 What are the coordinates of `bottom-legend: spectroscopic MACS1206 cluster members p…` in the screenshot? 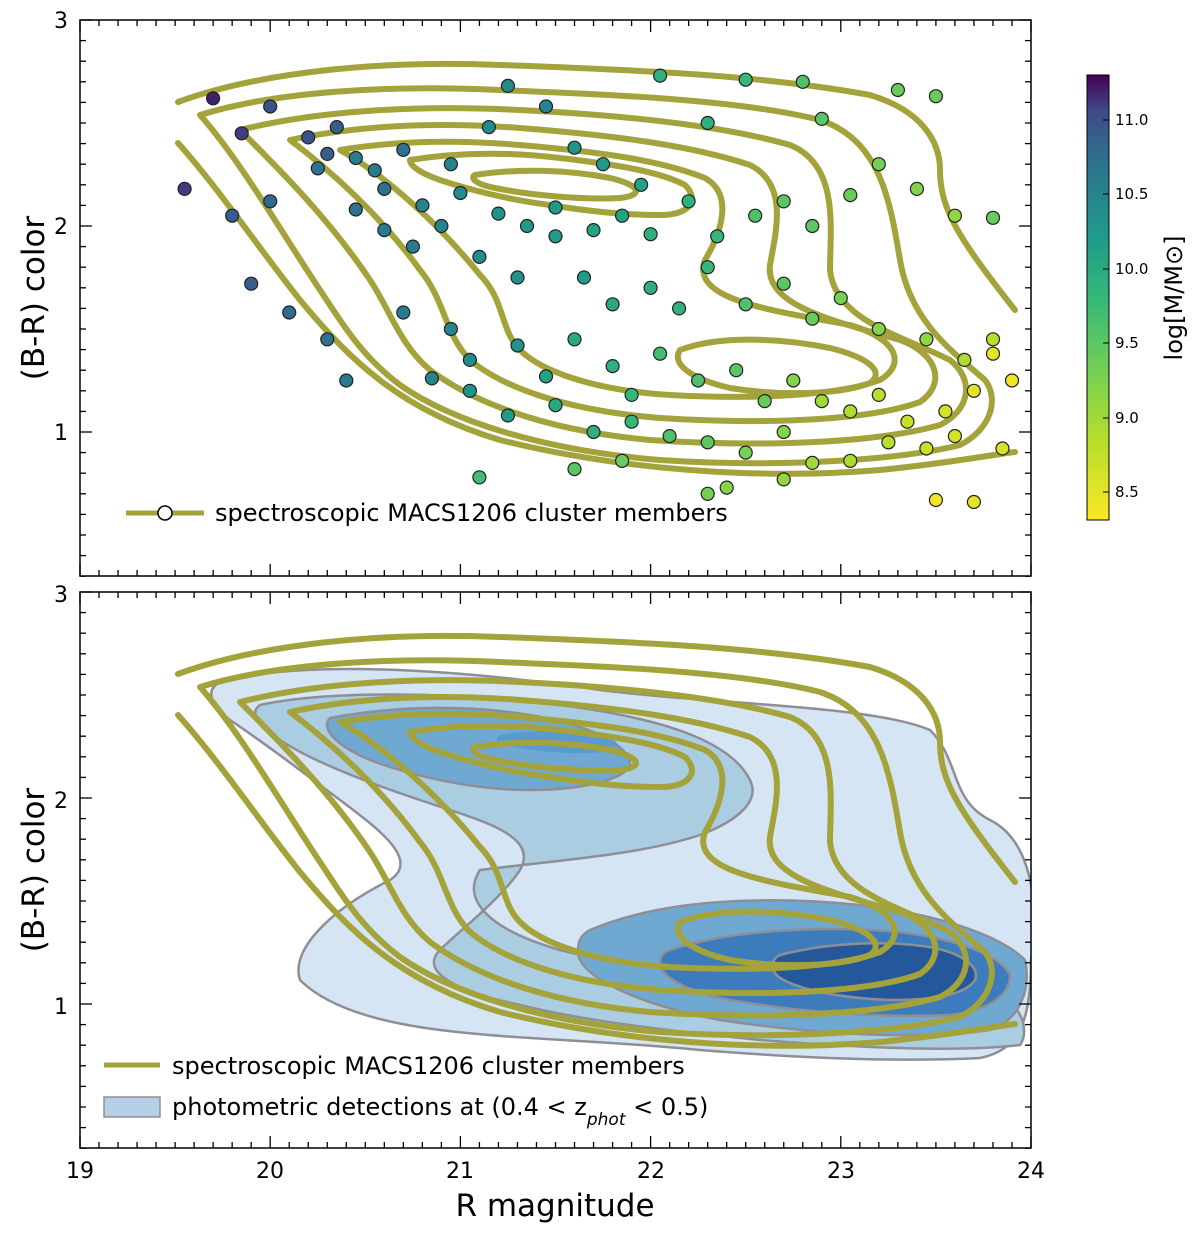 It's located at (406, 1091).